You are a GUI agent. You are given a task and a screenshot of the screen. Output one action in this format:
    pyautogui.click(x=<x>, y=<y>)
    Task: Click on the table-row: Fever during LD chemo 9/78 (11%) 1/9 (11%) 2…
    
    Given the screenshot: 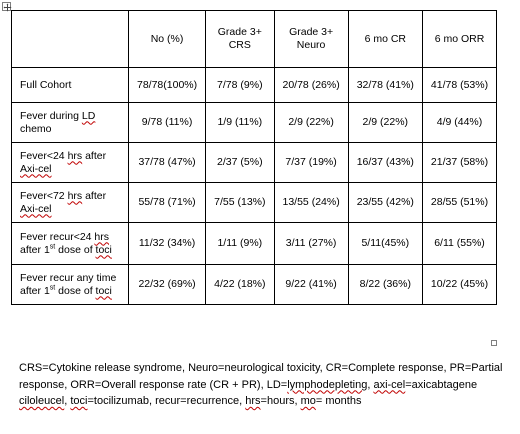 What is the action you would take?
    pyautogui.click(x=254, y=122)
    